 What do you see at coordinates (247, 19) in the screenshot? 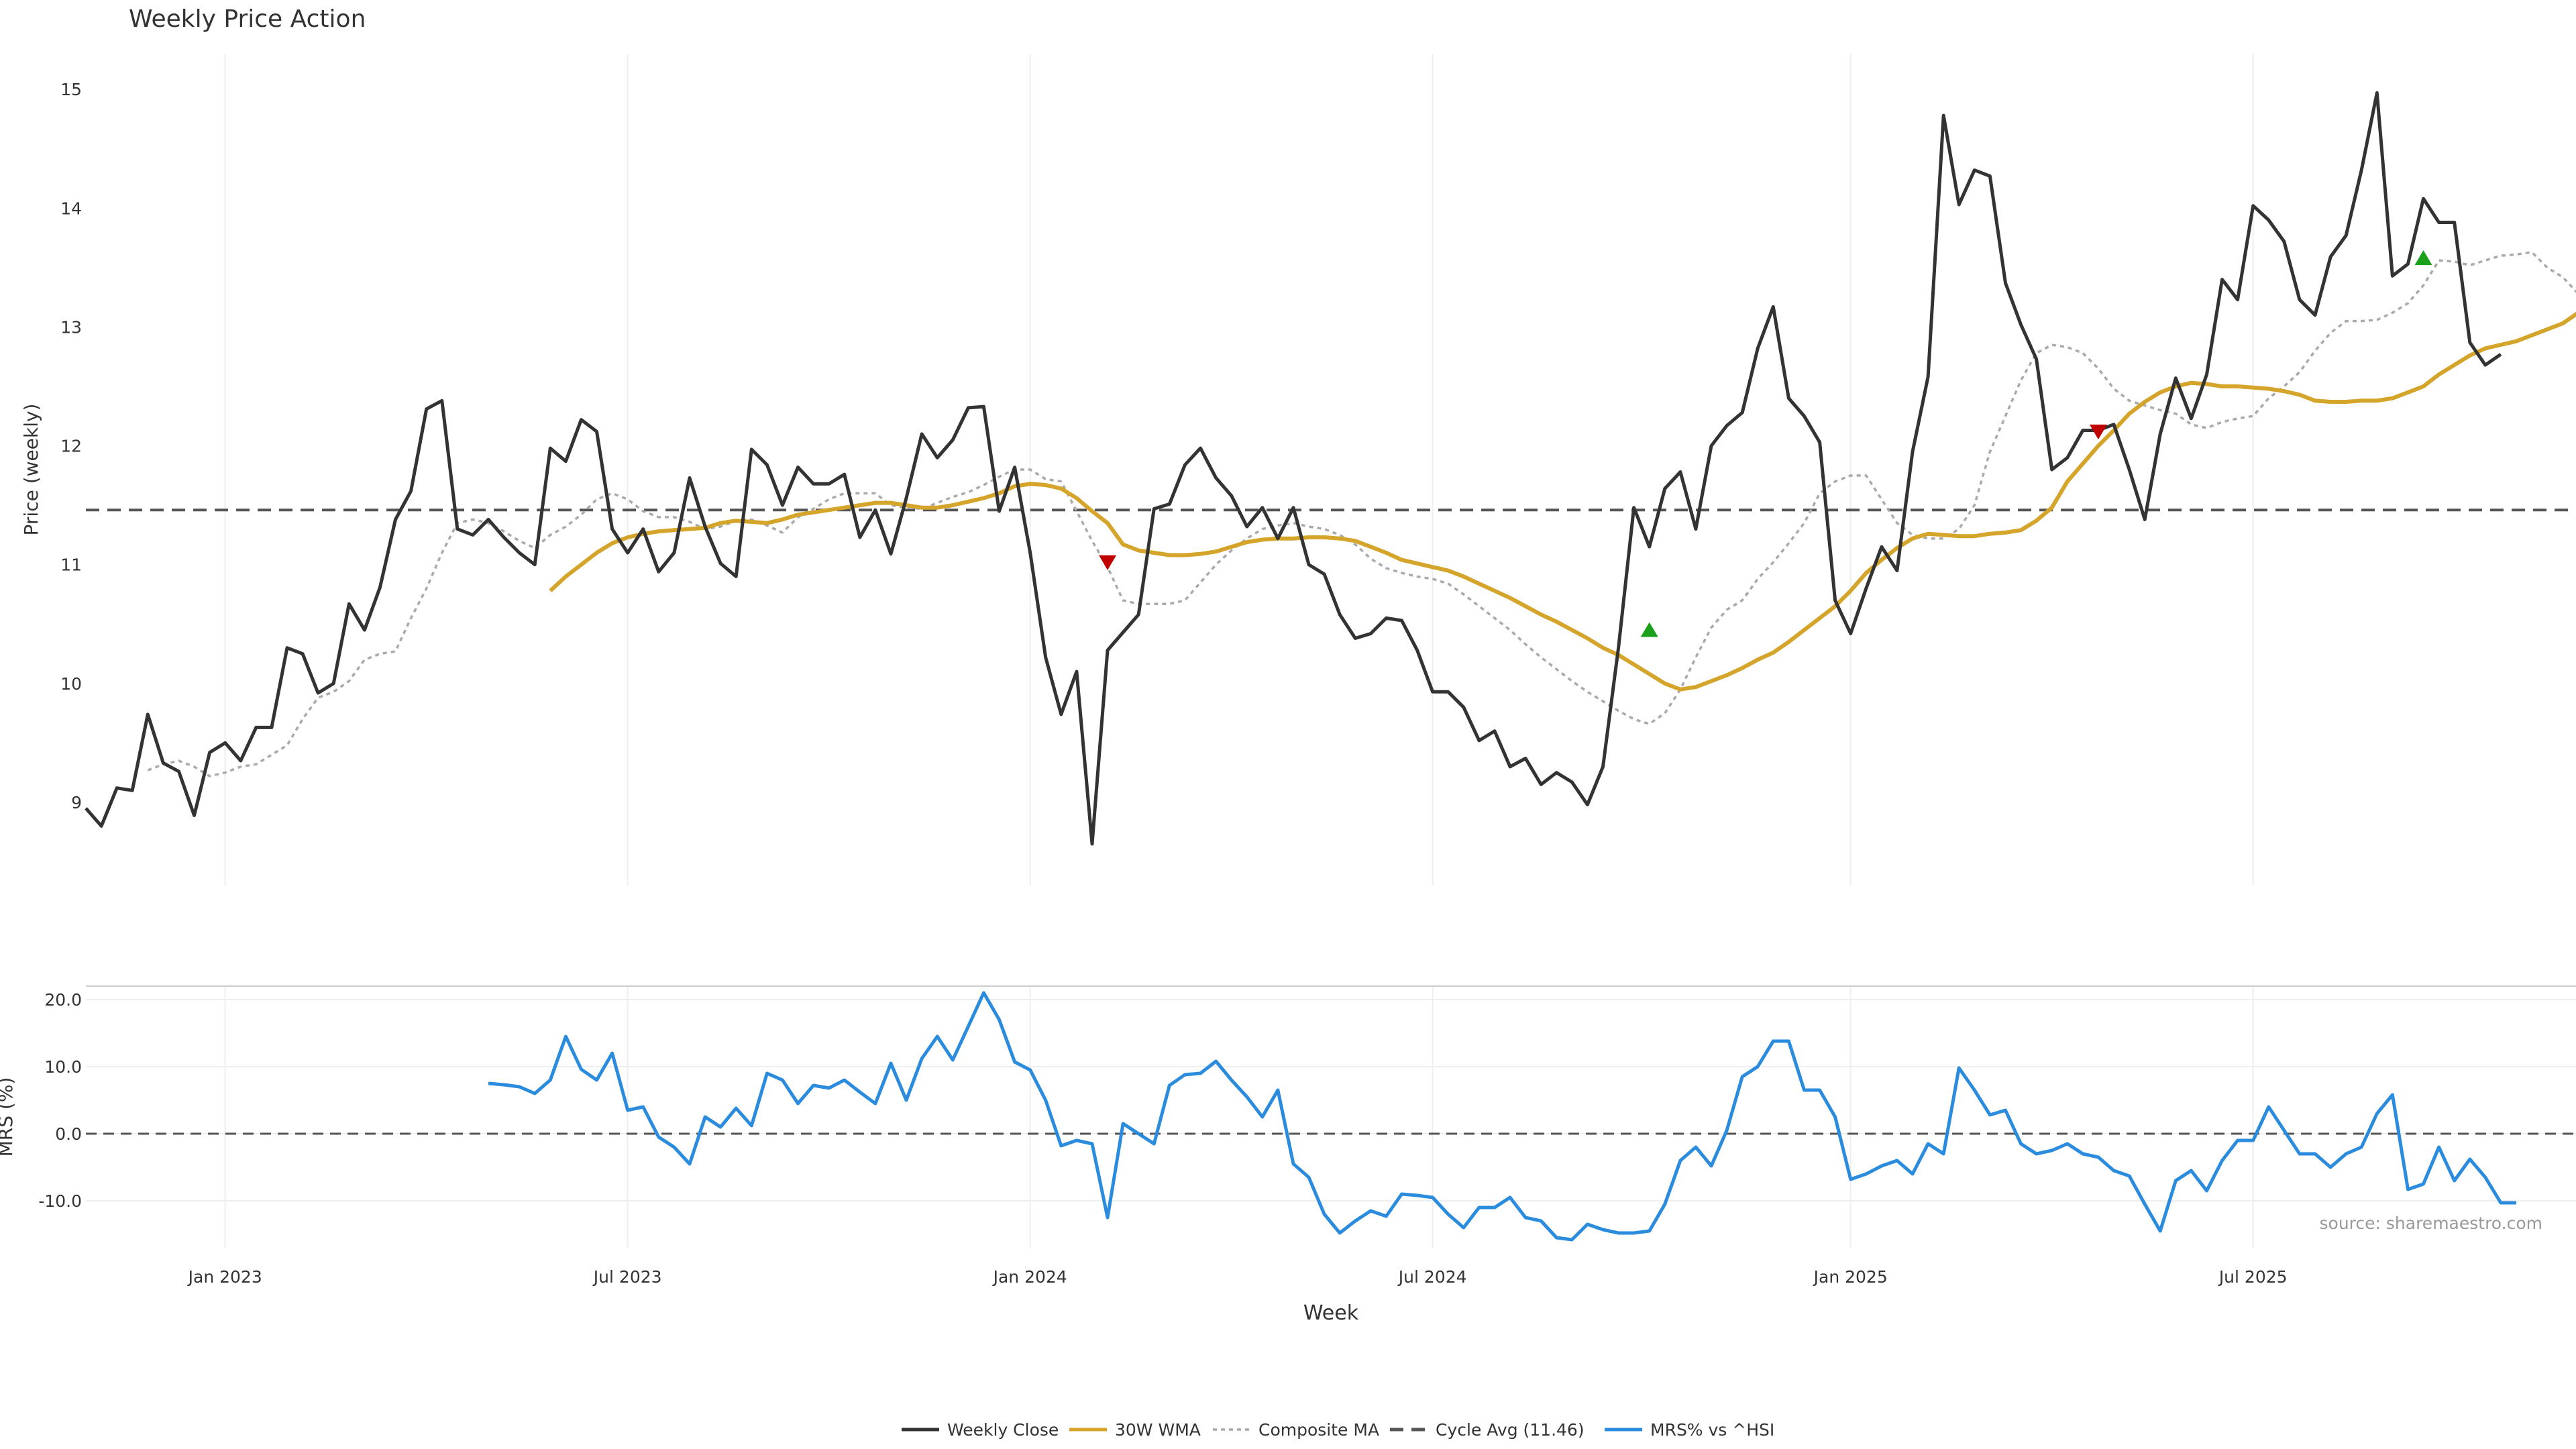
I see `chart-title: Weekly Price Action` at bounding box center [247, 19].